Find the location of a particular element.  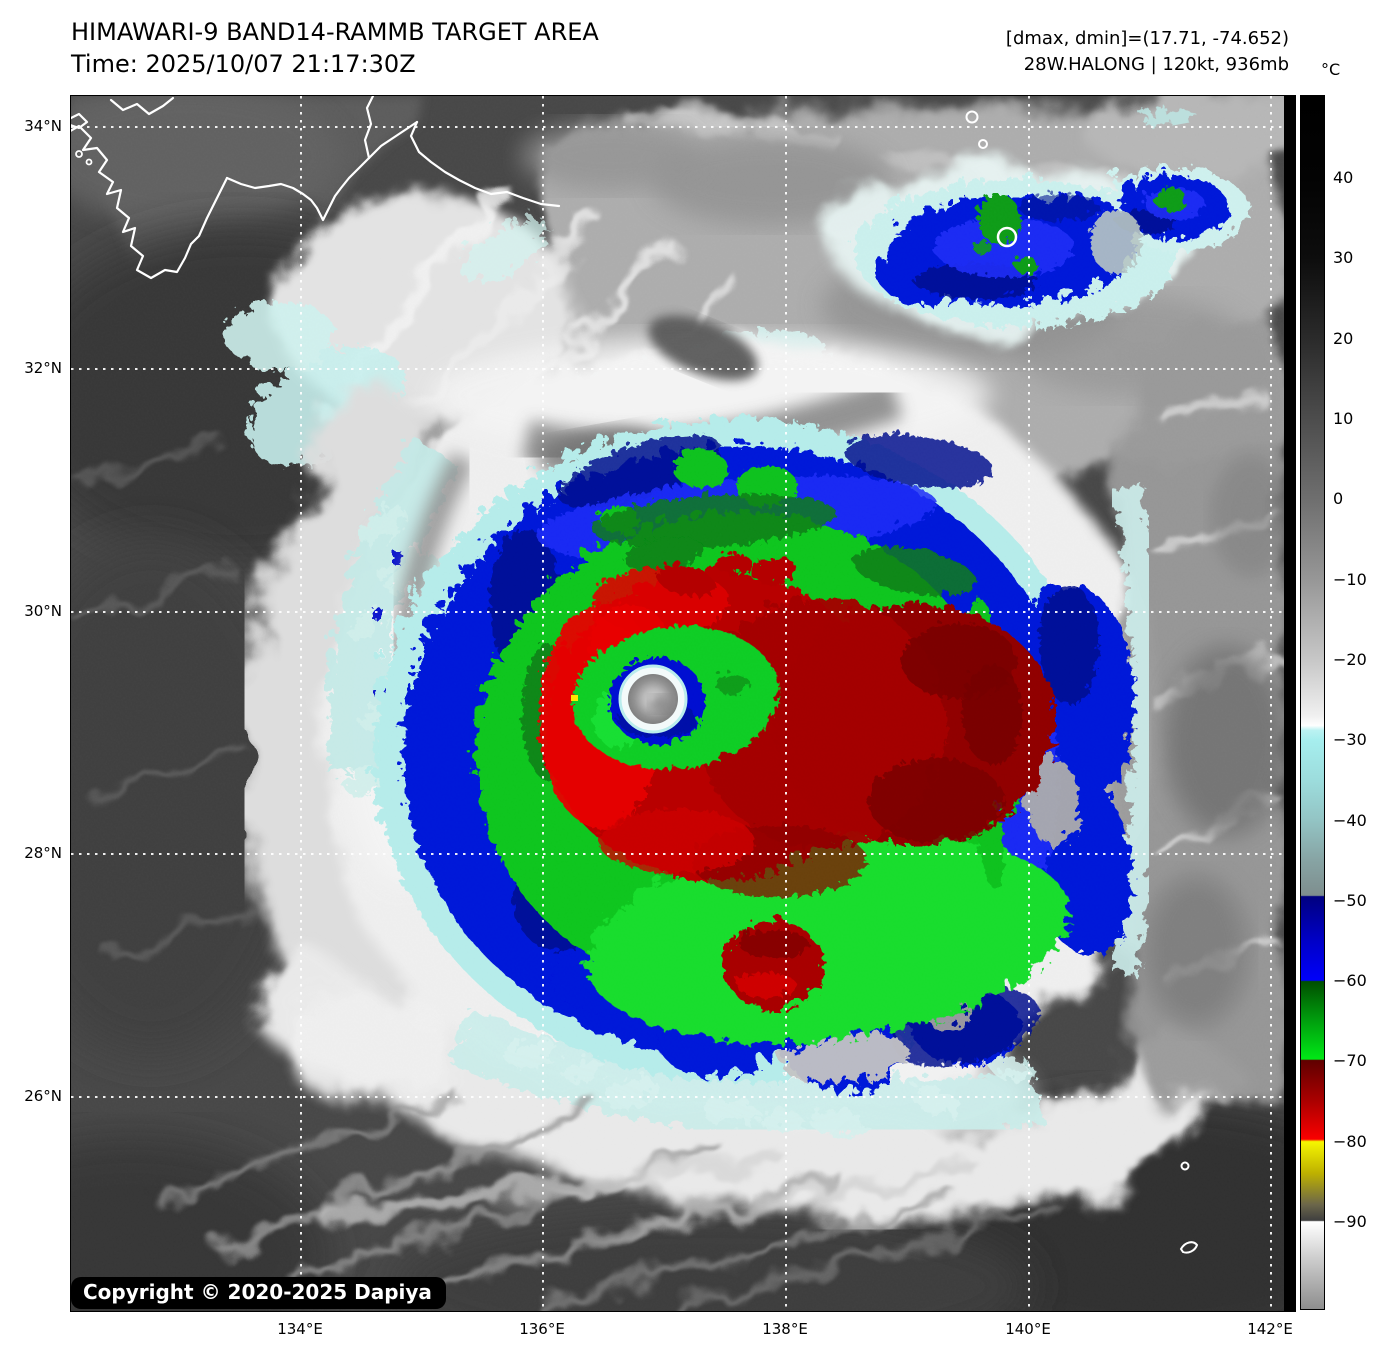

longitude-tick-label: 142°E is located at coordinates (1270, 1329).